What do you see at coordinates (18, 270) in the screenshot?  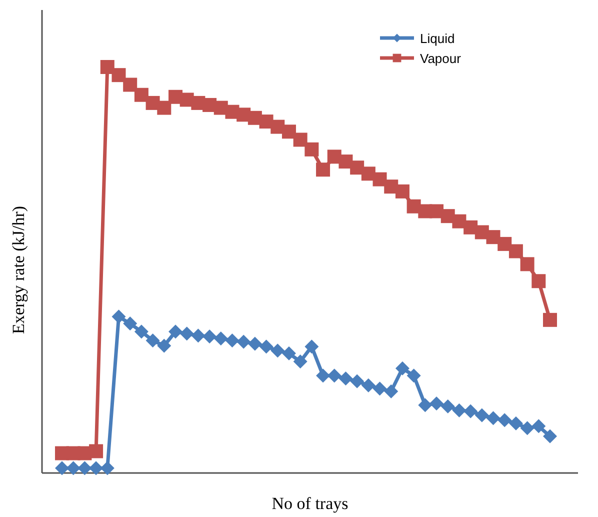 I see `y-axis-title: Exergy rate (kJ/hr)` at bounding box center [18, 270].